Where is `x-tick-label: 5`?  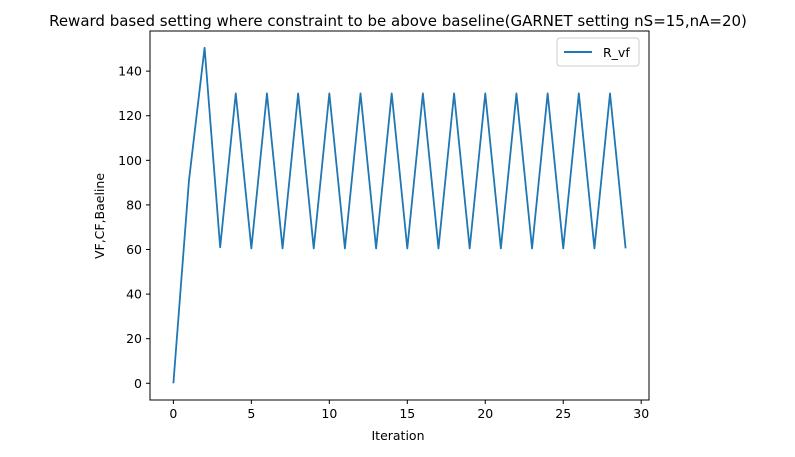
x-tick-label: 5 is located at coordinates (251, 413).